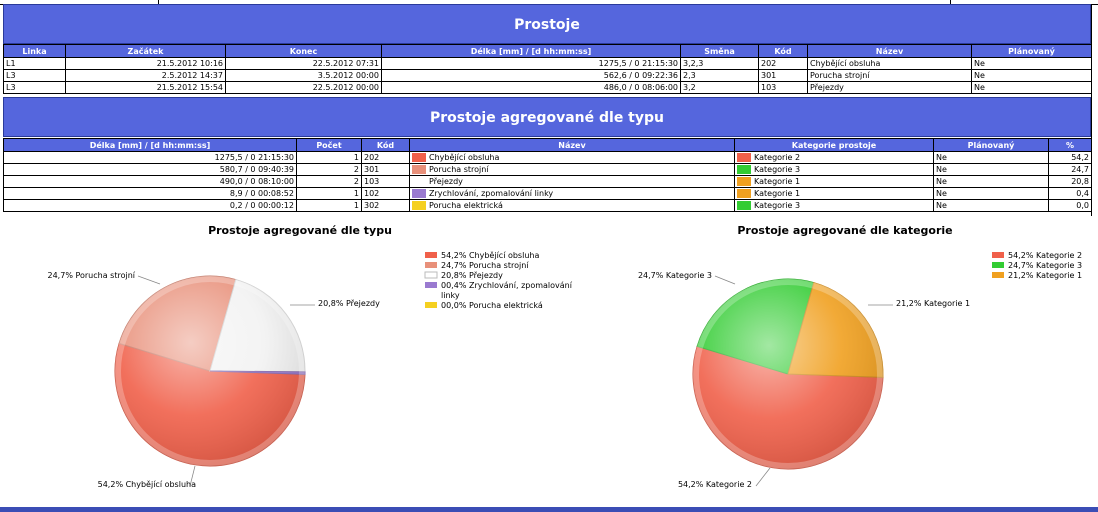  I want to click on cell-percent: 0,0, so click(1070, 205).